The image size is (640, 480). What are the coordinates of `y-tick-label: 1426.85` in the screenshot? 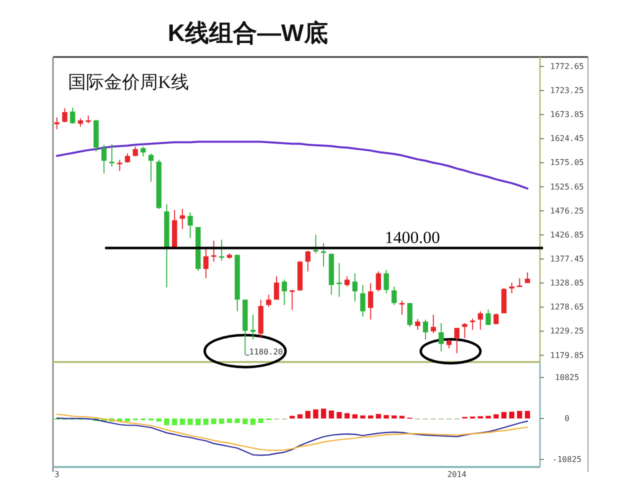 It's located at (567, 235).